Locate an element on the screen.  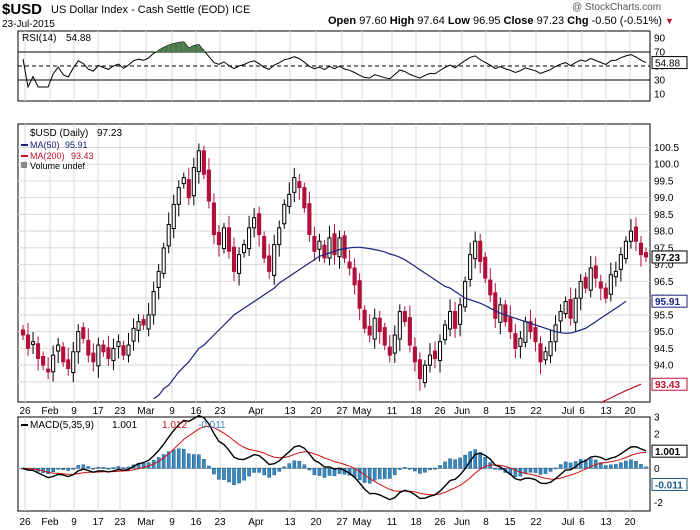
macd-x-tick-label: 13 is located at coordinates (606, 522).